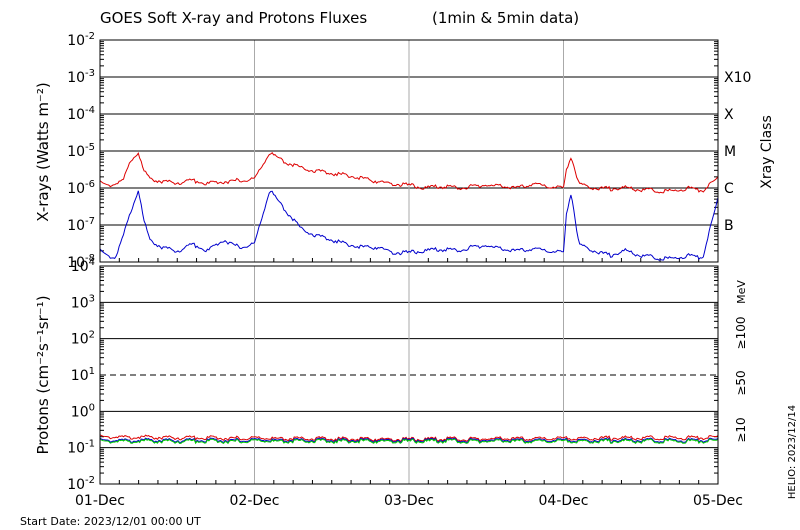 This screenshot has width=800, height=530. Describe the element at coordinates (110, 521) in the screenshot. I see `start-date-label: Start Date: 2023/12/01 00:00 UT` at that location.